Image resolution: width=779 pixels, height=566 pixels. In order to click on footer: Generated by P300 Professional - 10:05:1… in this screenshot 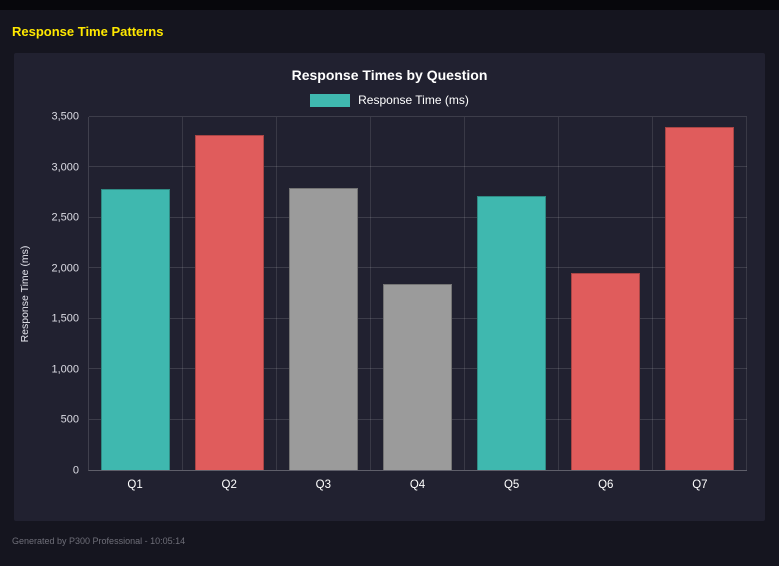, I will do `click(389, 535)`.